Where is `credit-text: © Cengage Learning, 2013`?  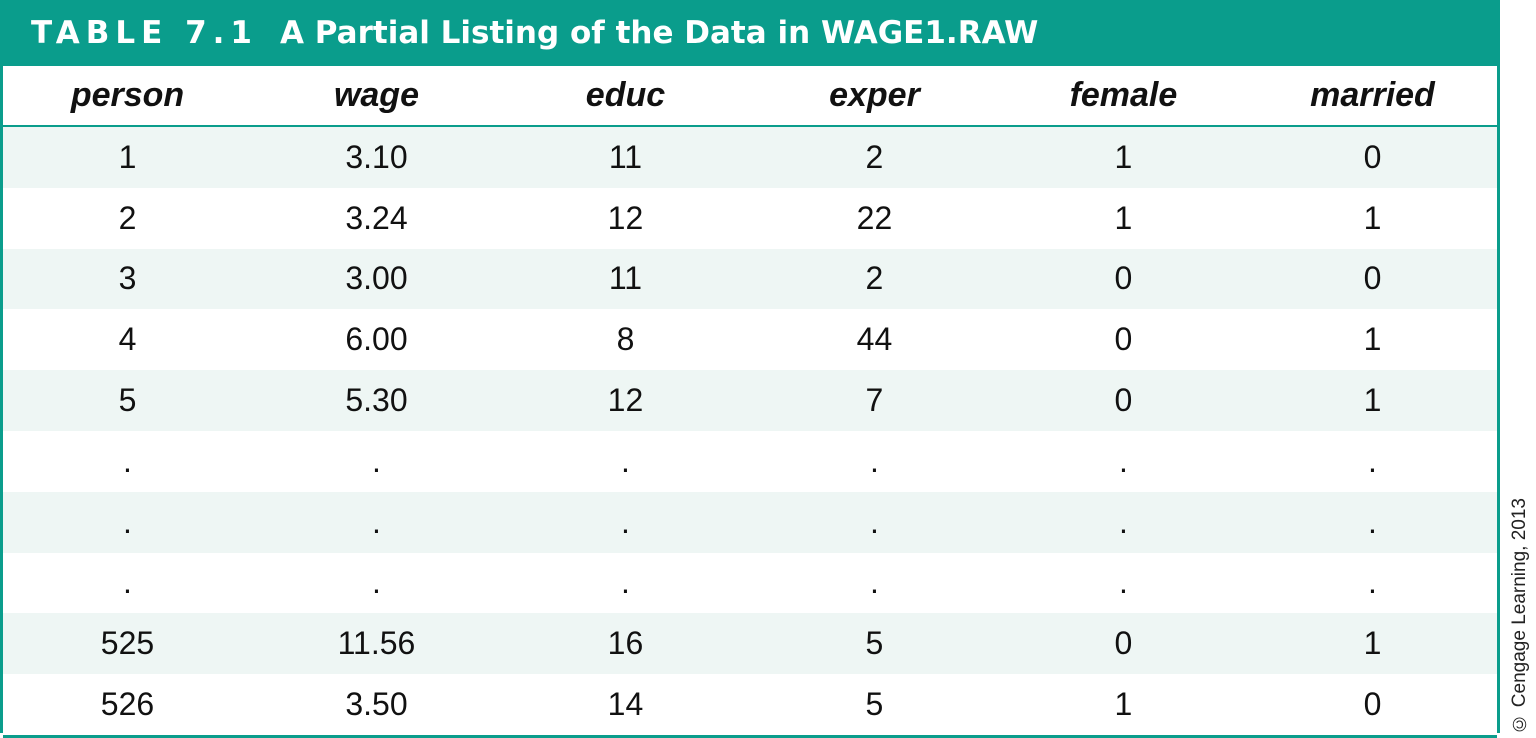
credit-text: © Cengage Learning, 2013 is located at coordinates (1519, 615).